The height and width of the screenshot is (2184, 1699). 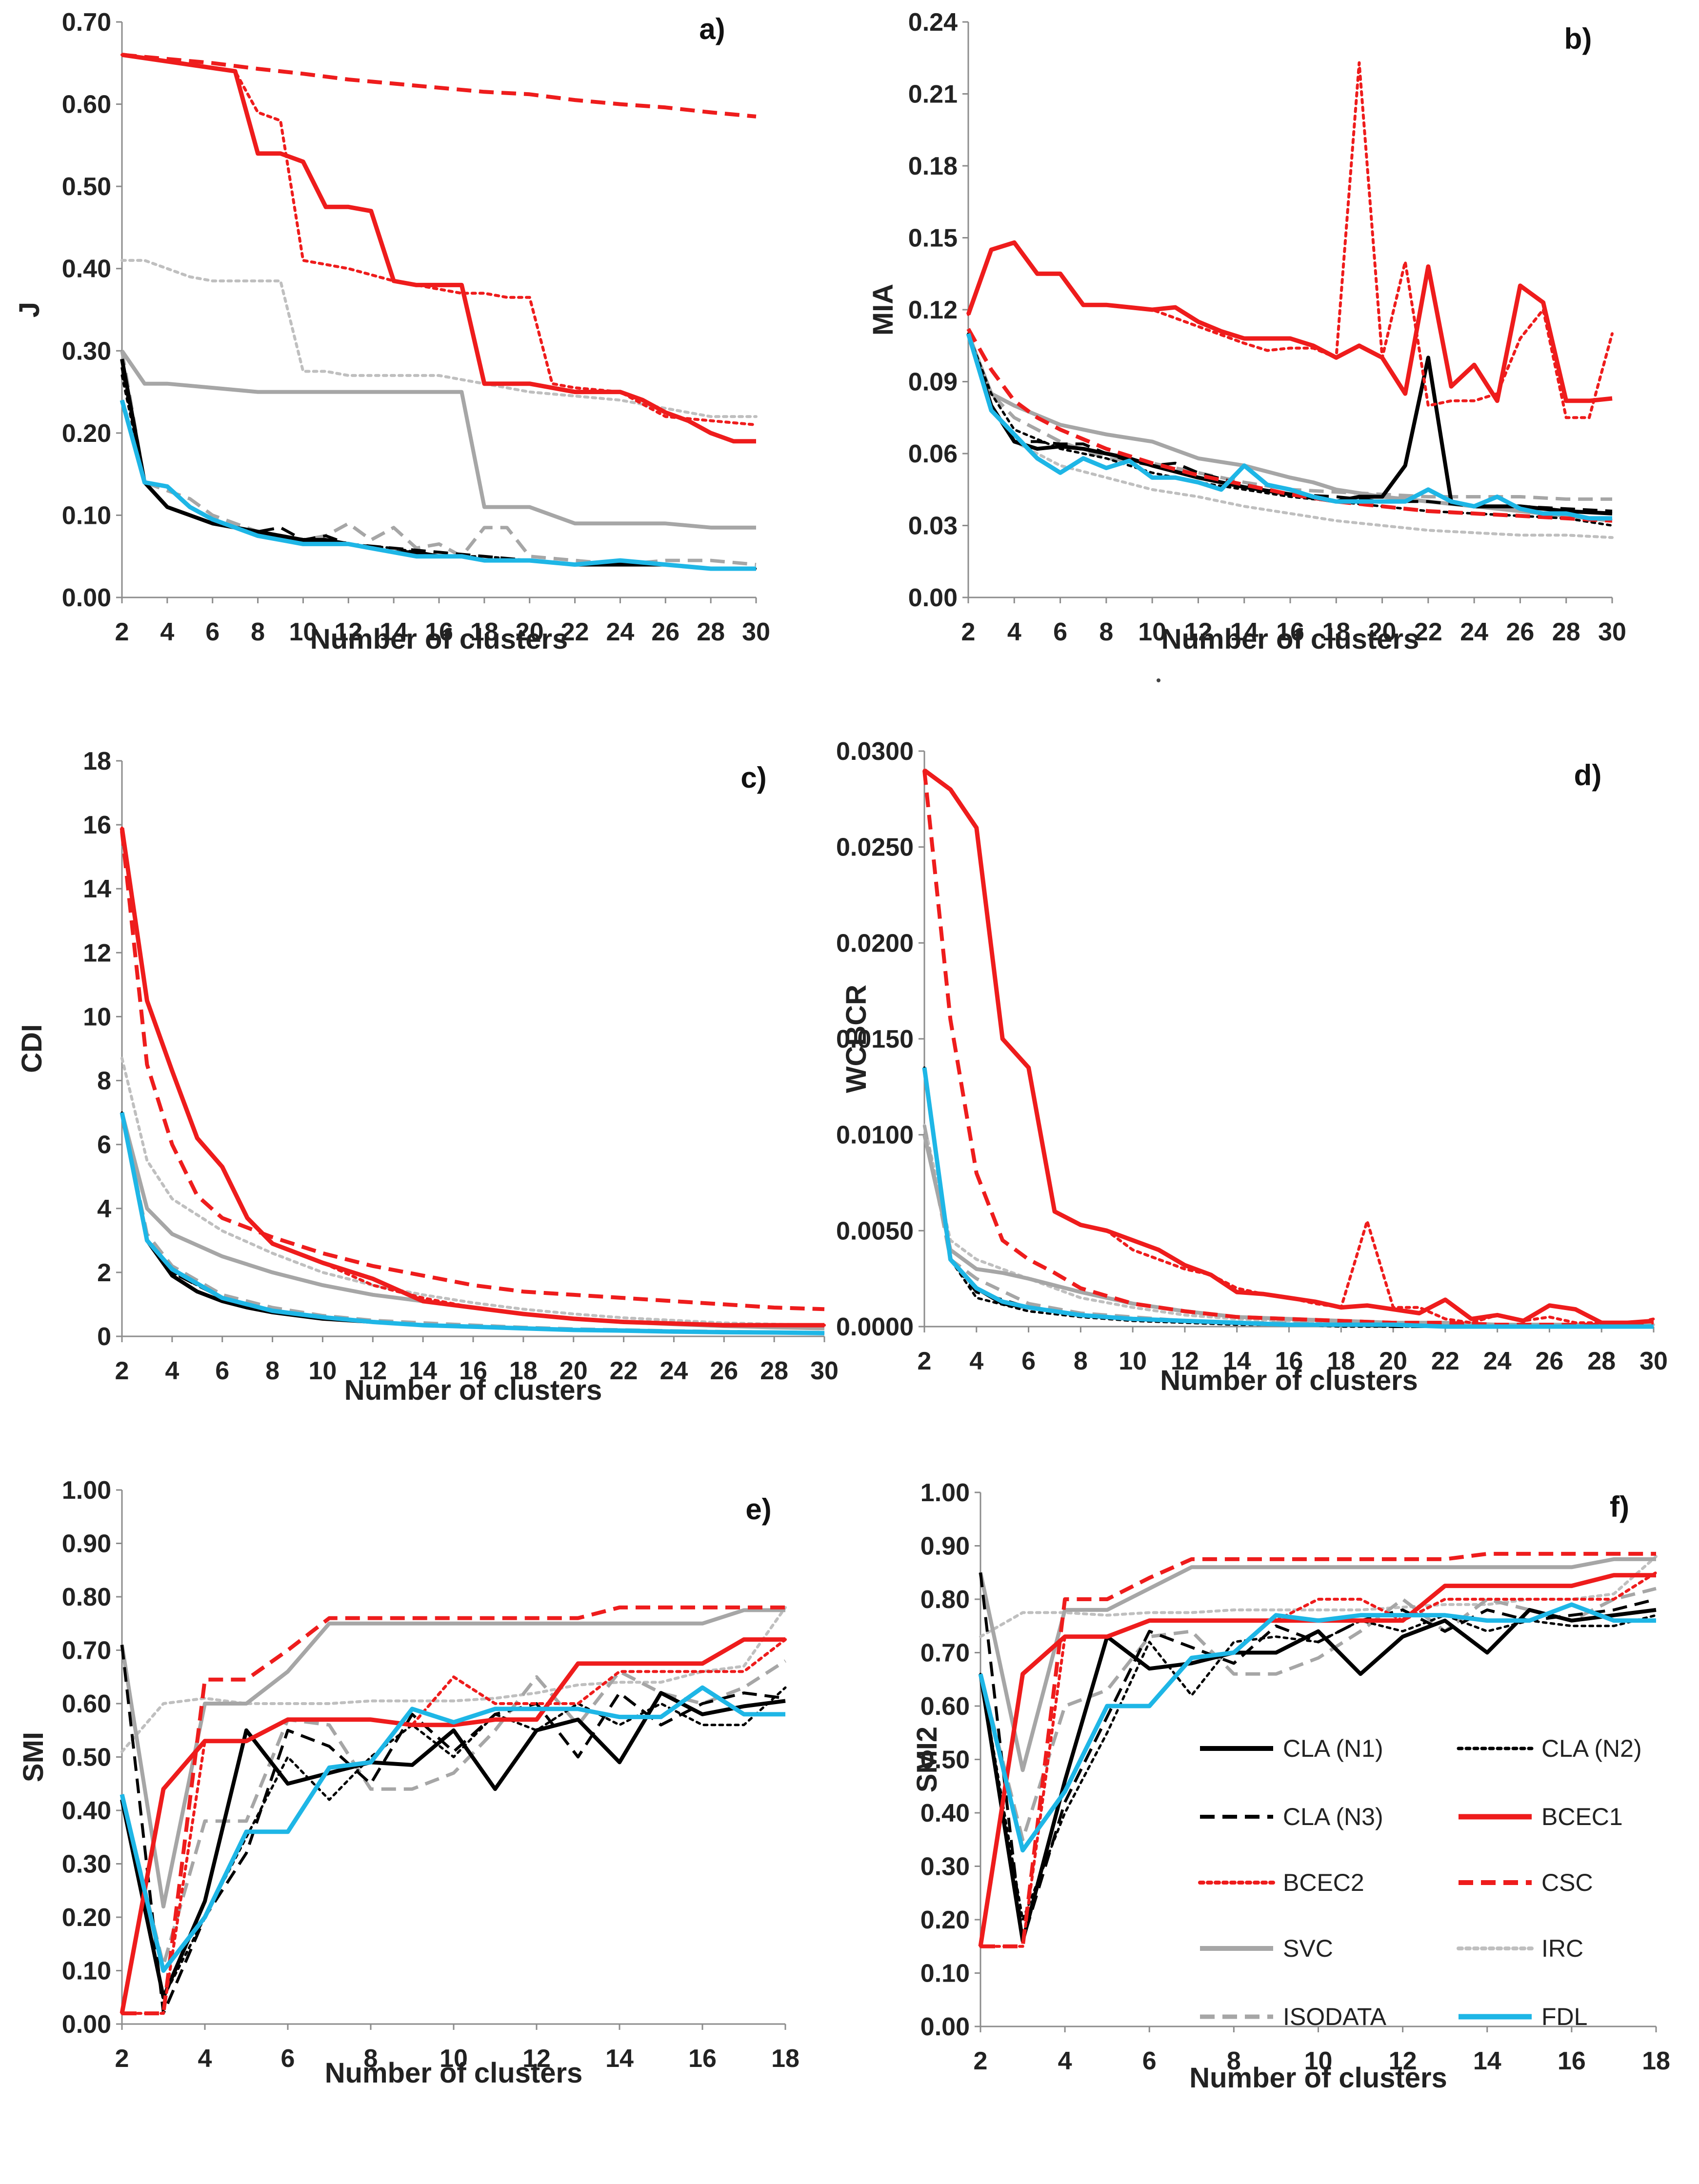 What do you see at coordinates (875, 943) in the screenshot?
I see `y-tick-label: 0.0200` at bounding box center [875, 943].